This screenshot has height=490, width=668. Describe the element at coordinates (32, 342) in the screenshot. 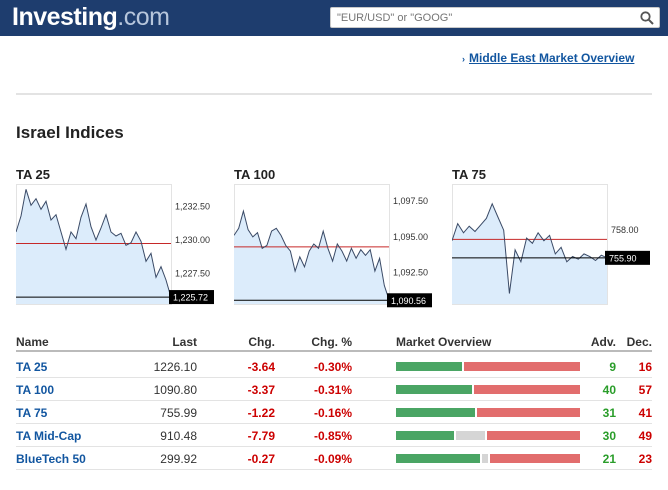

I see `header-name: Name` at that location.